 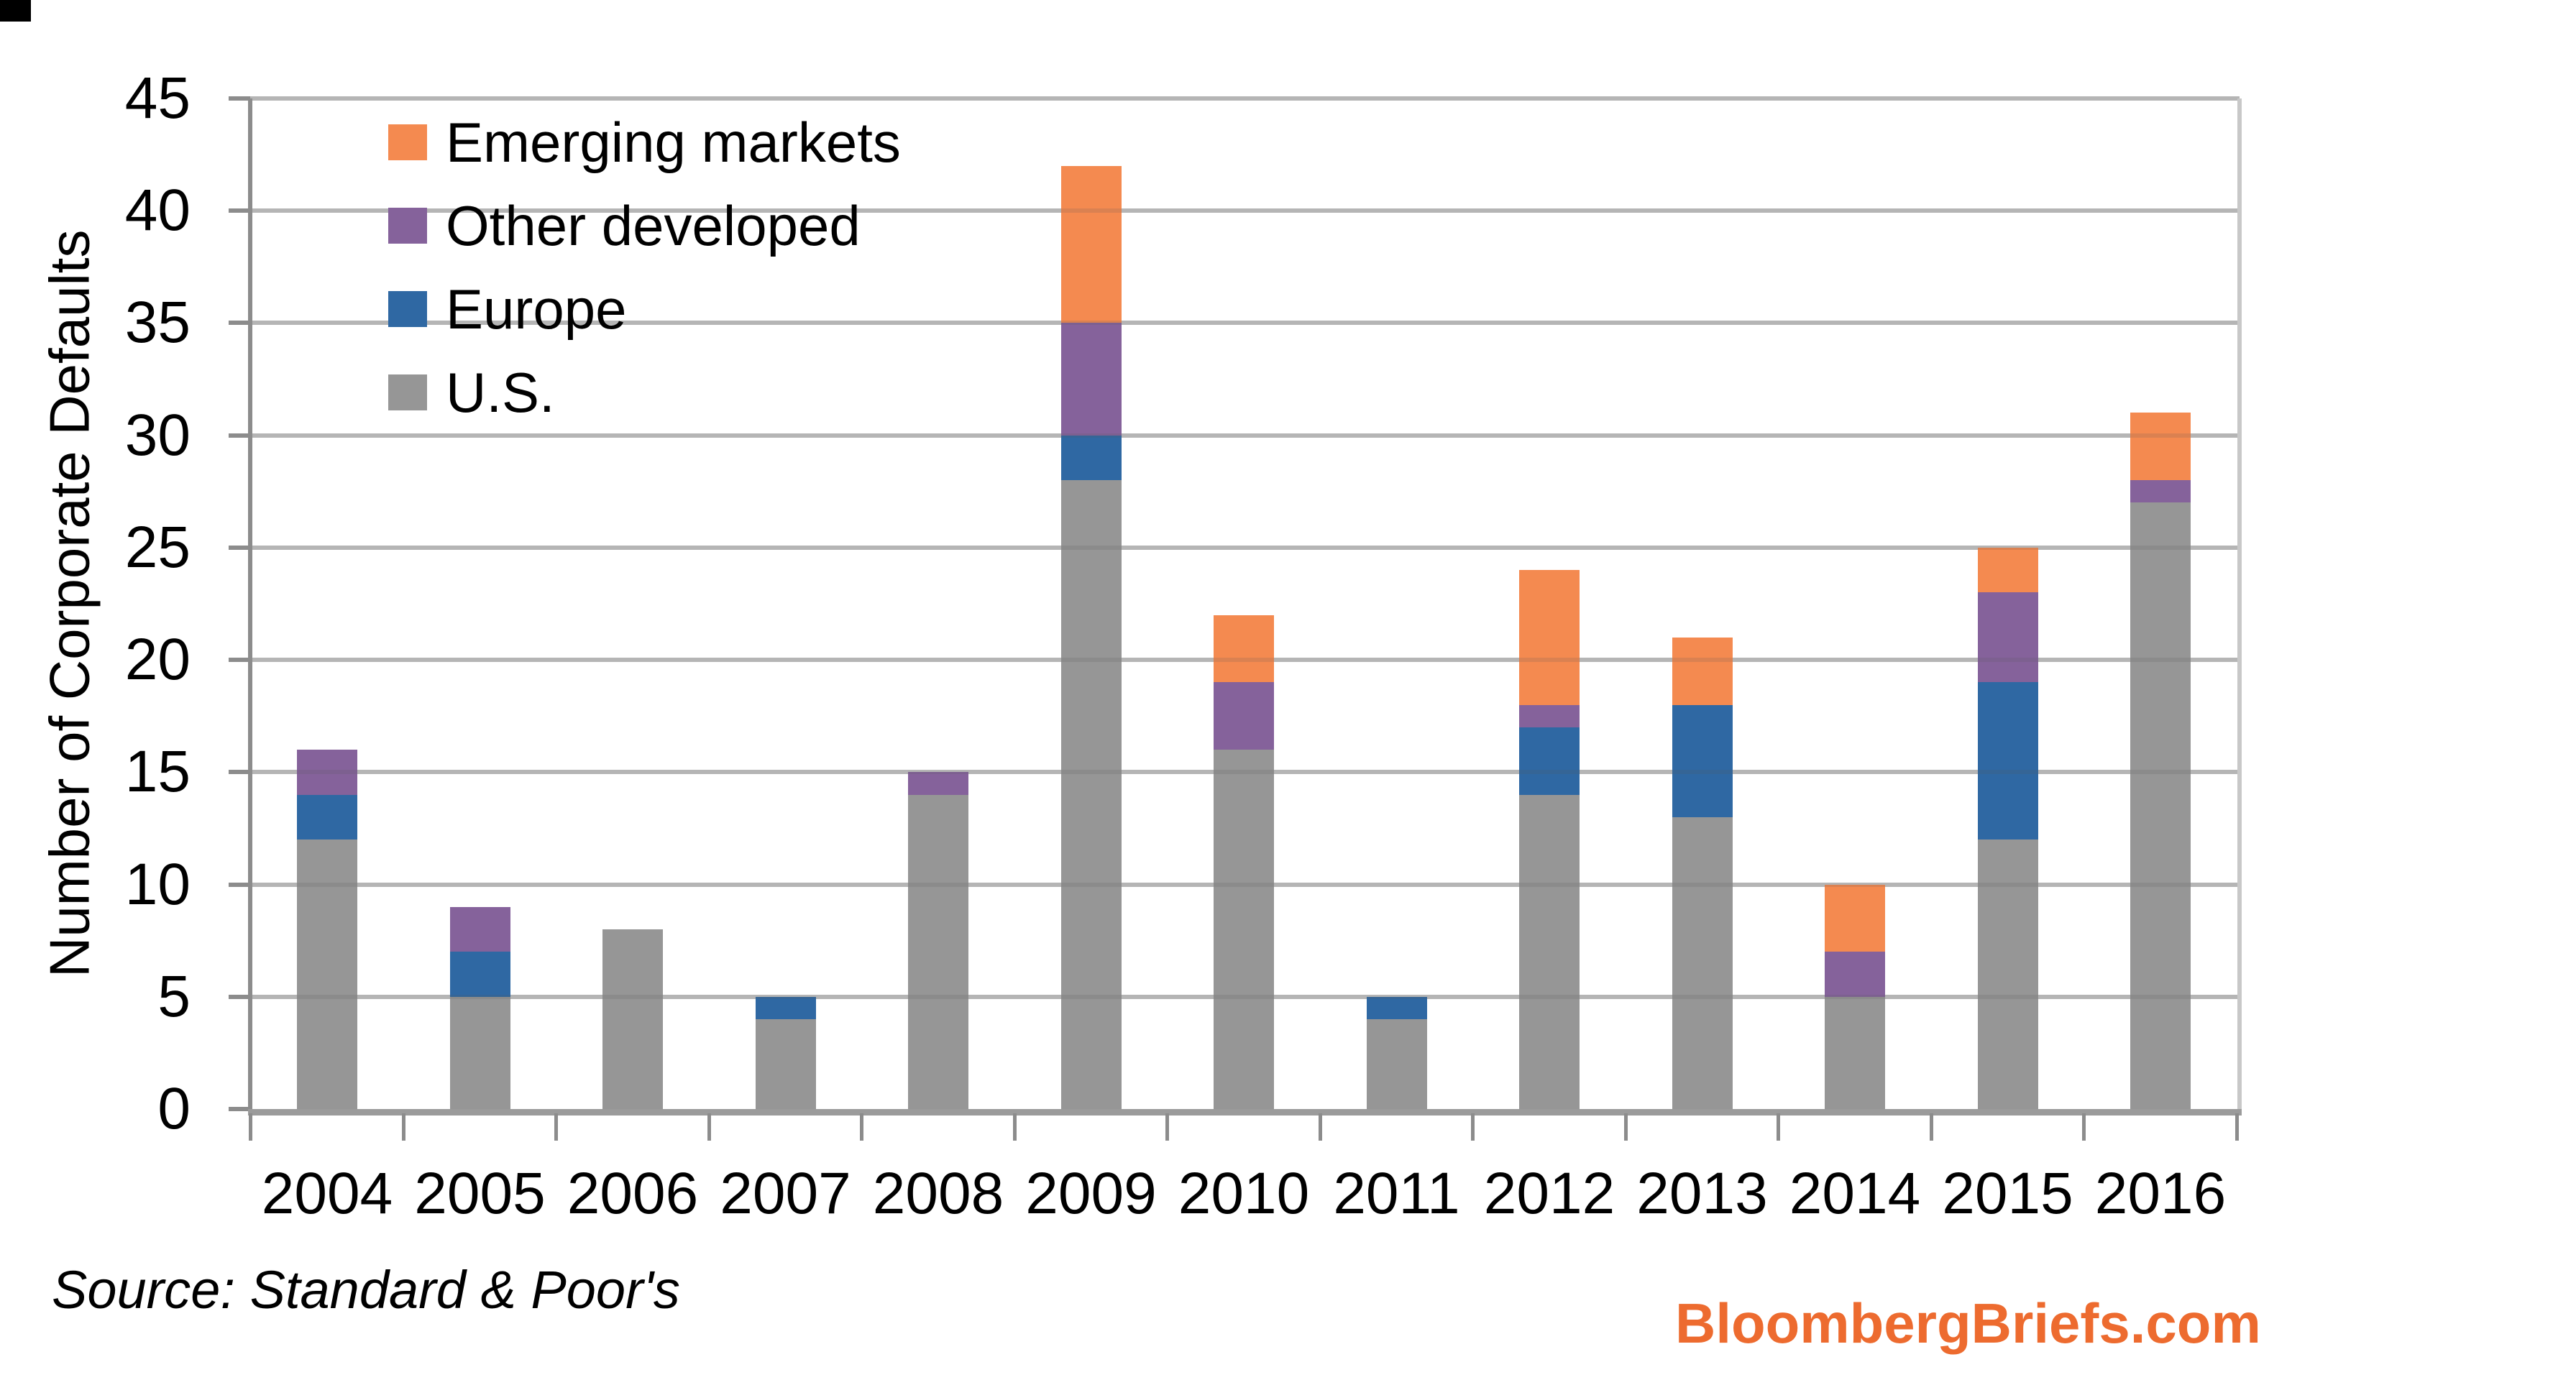 I want to click on bar-segment-u-s-2015, so click(x=2007, y=974).